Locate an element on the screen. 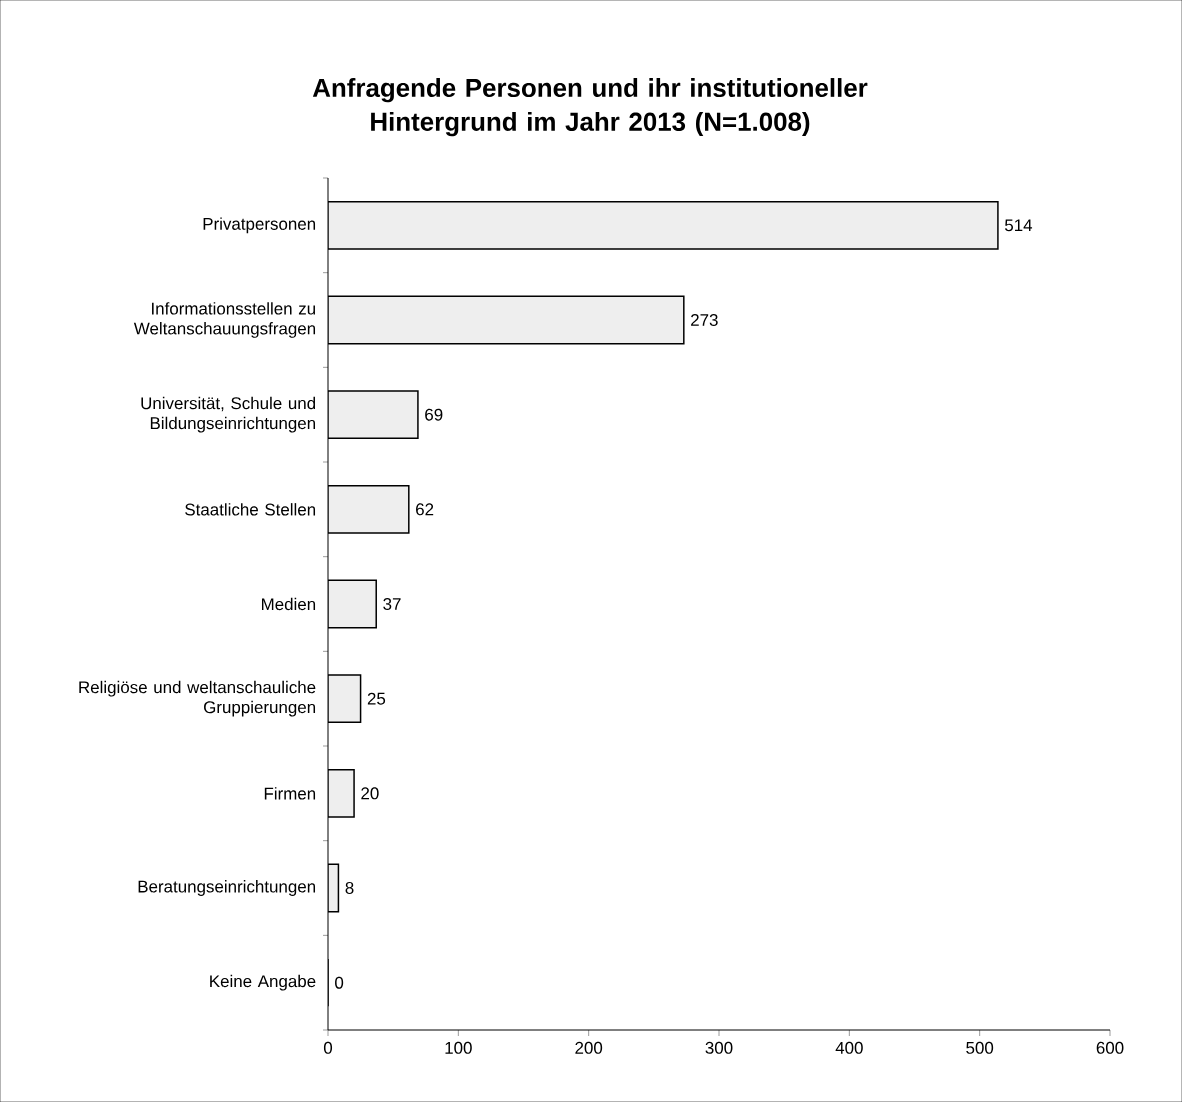 Image resolution: width=1182 pixels, height=1102 pixels. y-tick-label: Keine Angabe is located at coordinates (263, 982).